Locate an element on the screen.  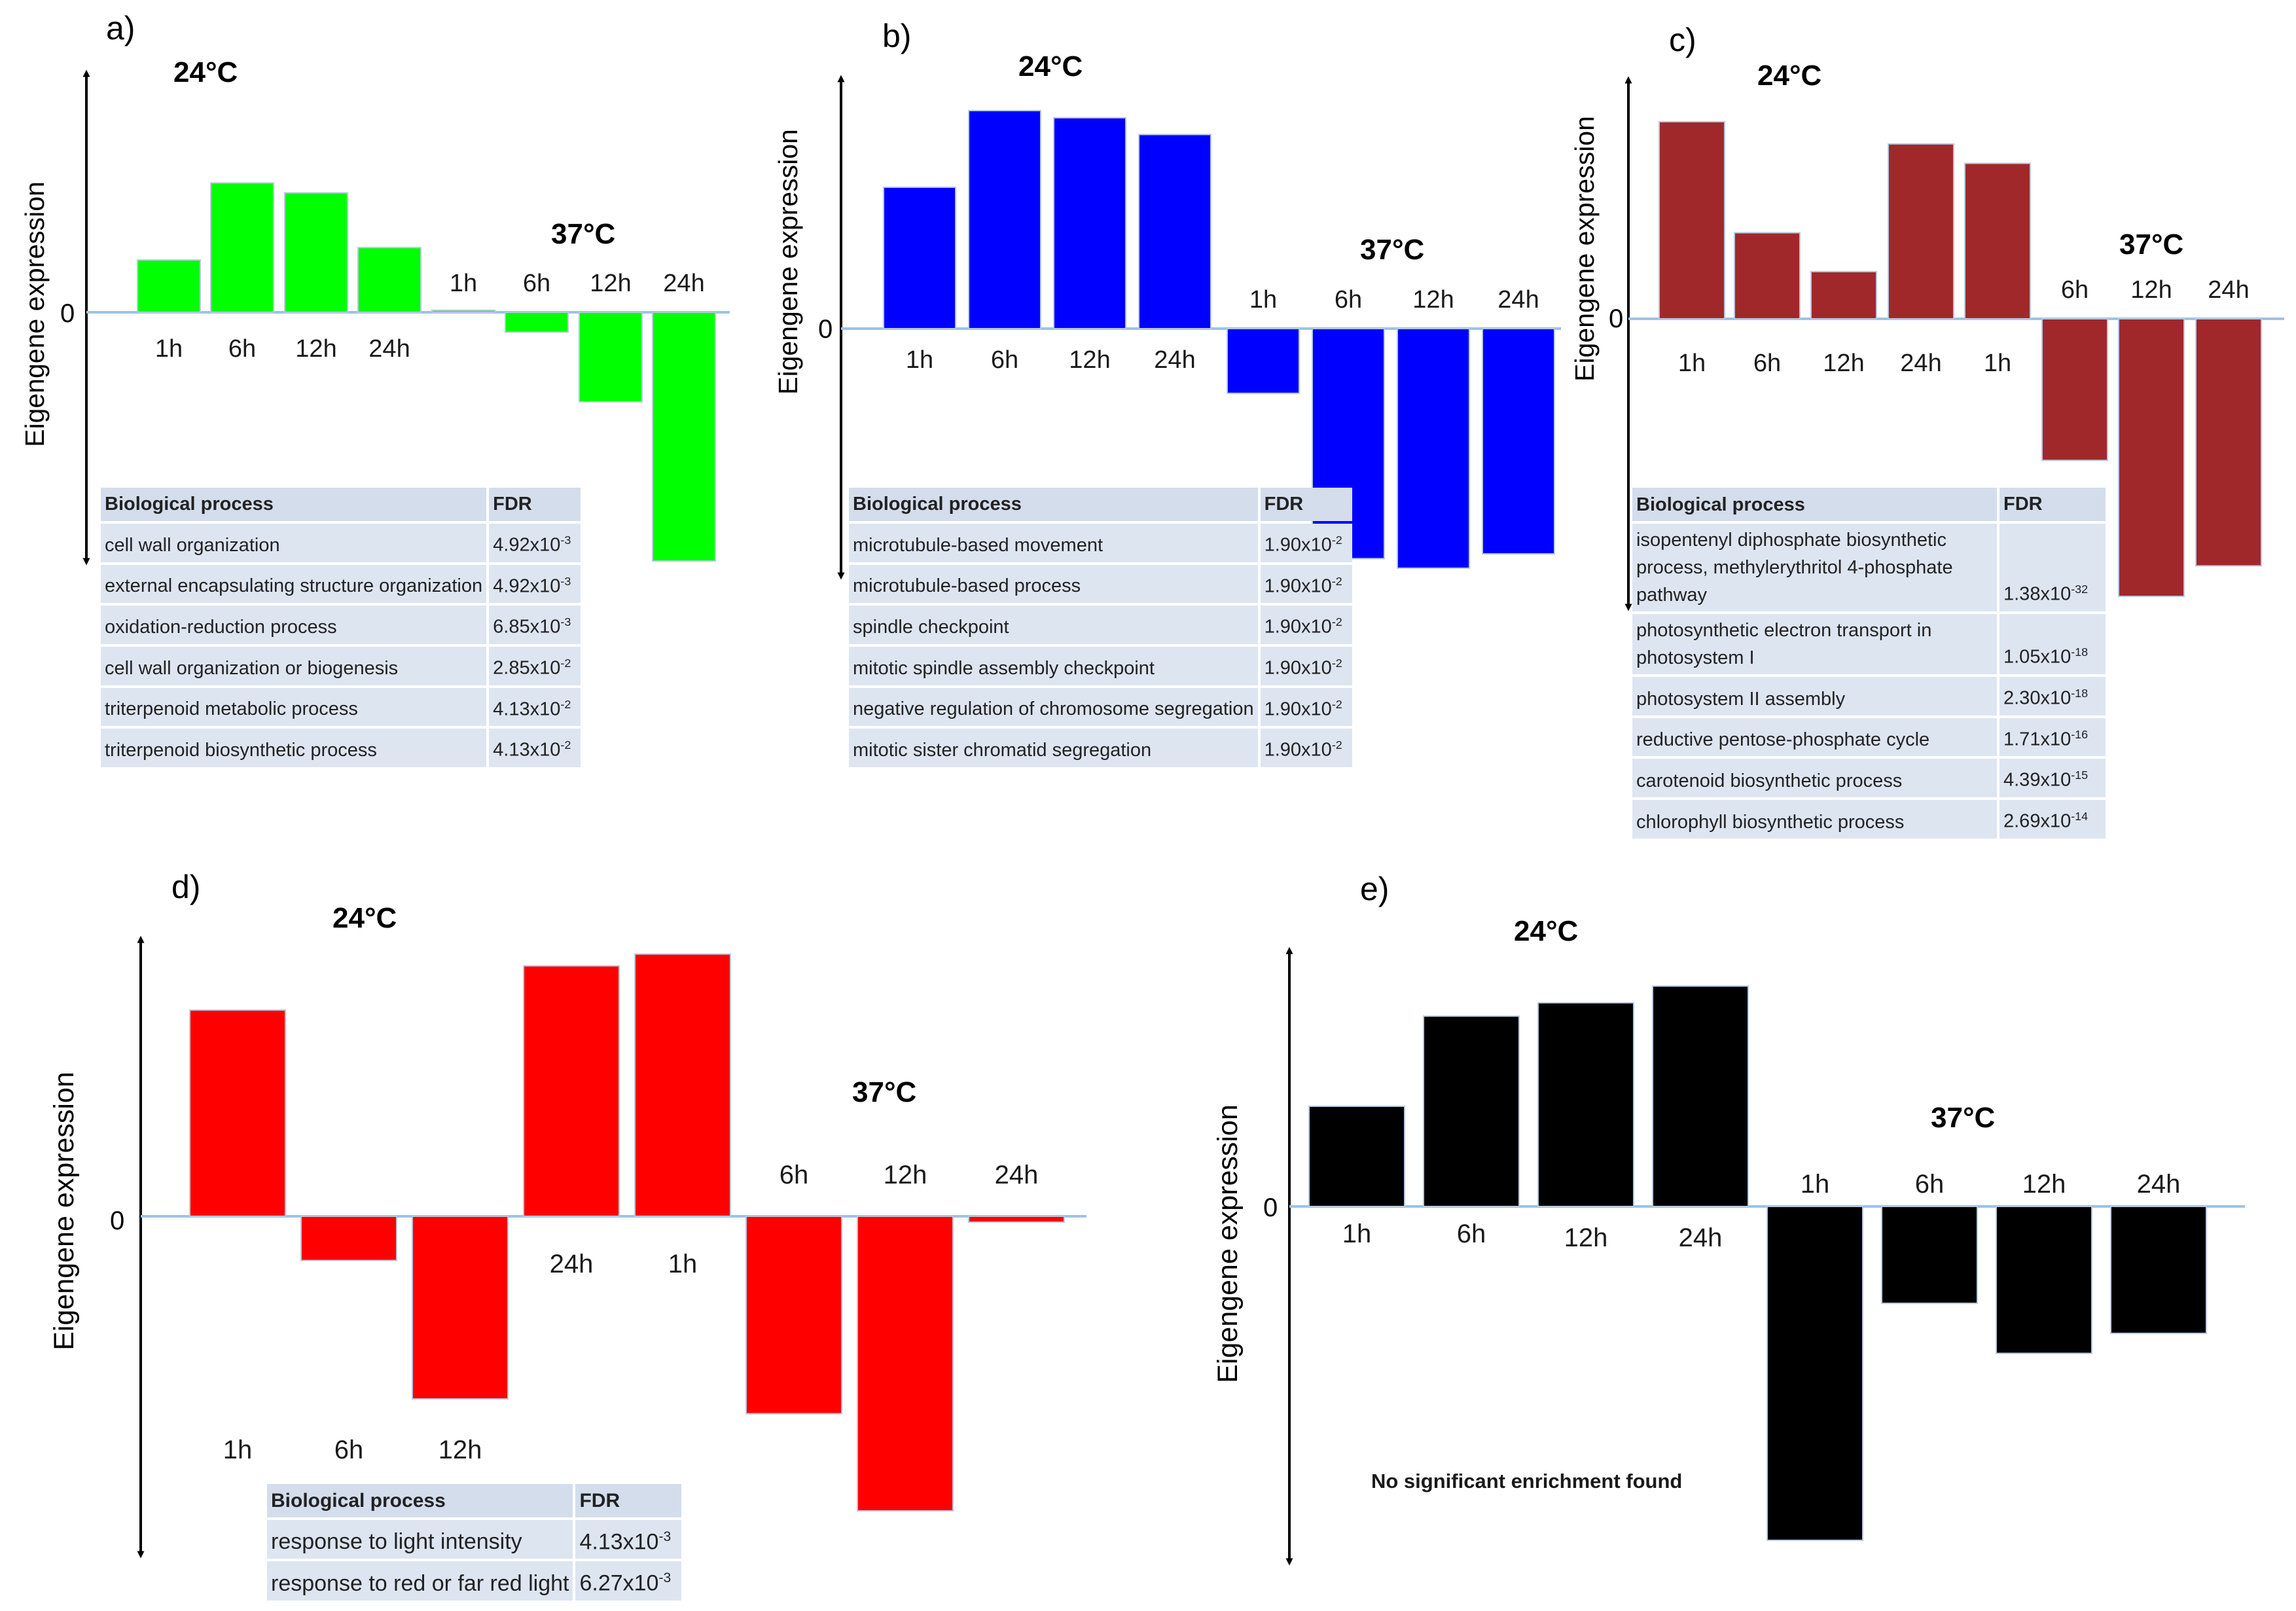
table-c-process-cell: chlorophyll biosynthetic process is located at coordinates (1814, 819).